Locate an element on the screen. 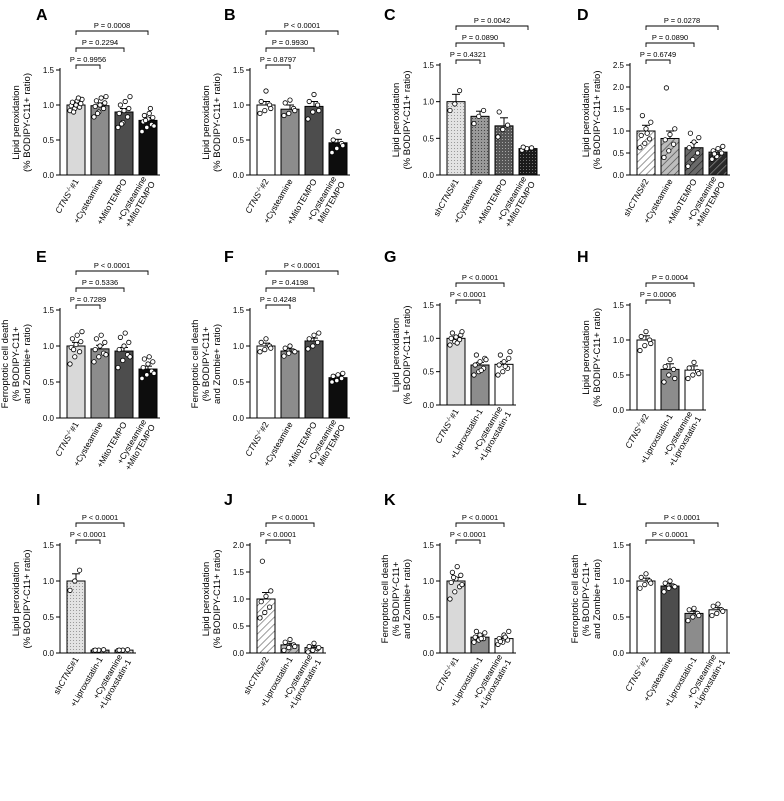  p-value-label: P = 0.0004 is located at coordinates (670, 277).